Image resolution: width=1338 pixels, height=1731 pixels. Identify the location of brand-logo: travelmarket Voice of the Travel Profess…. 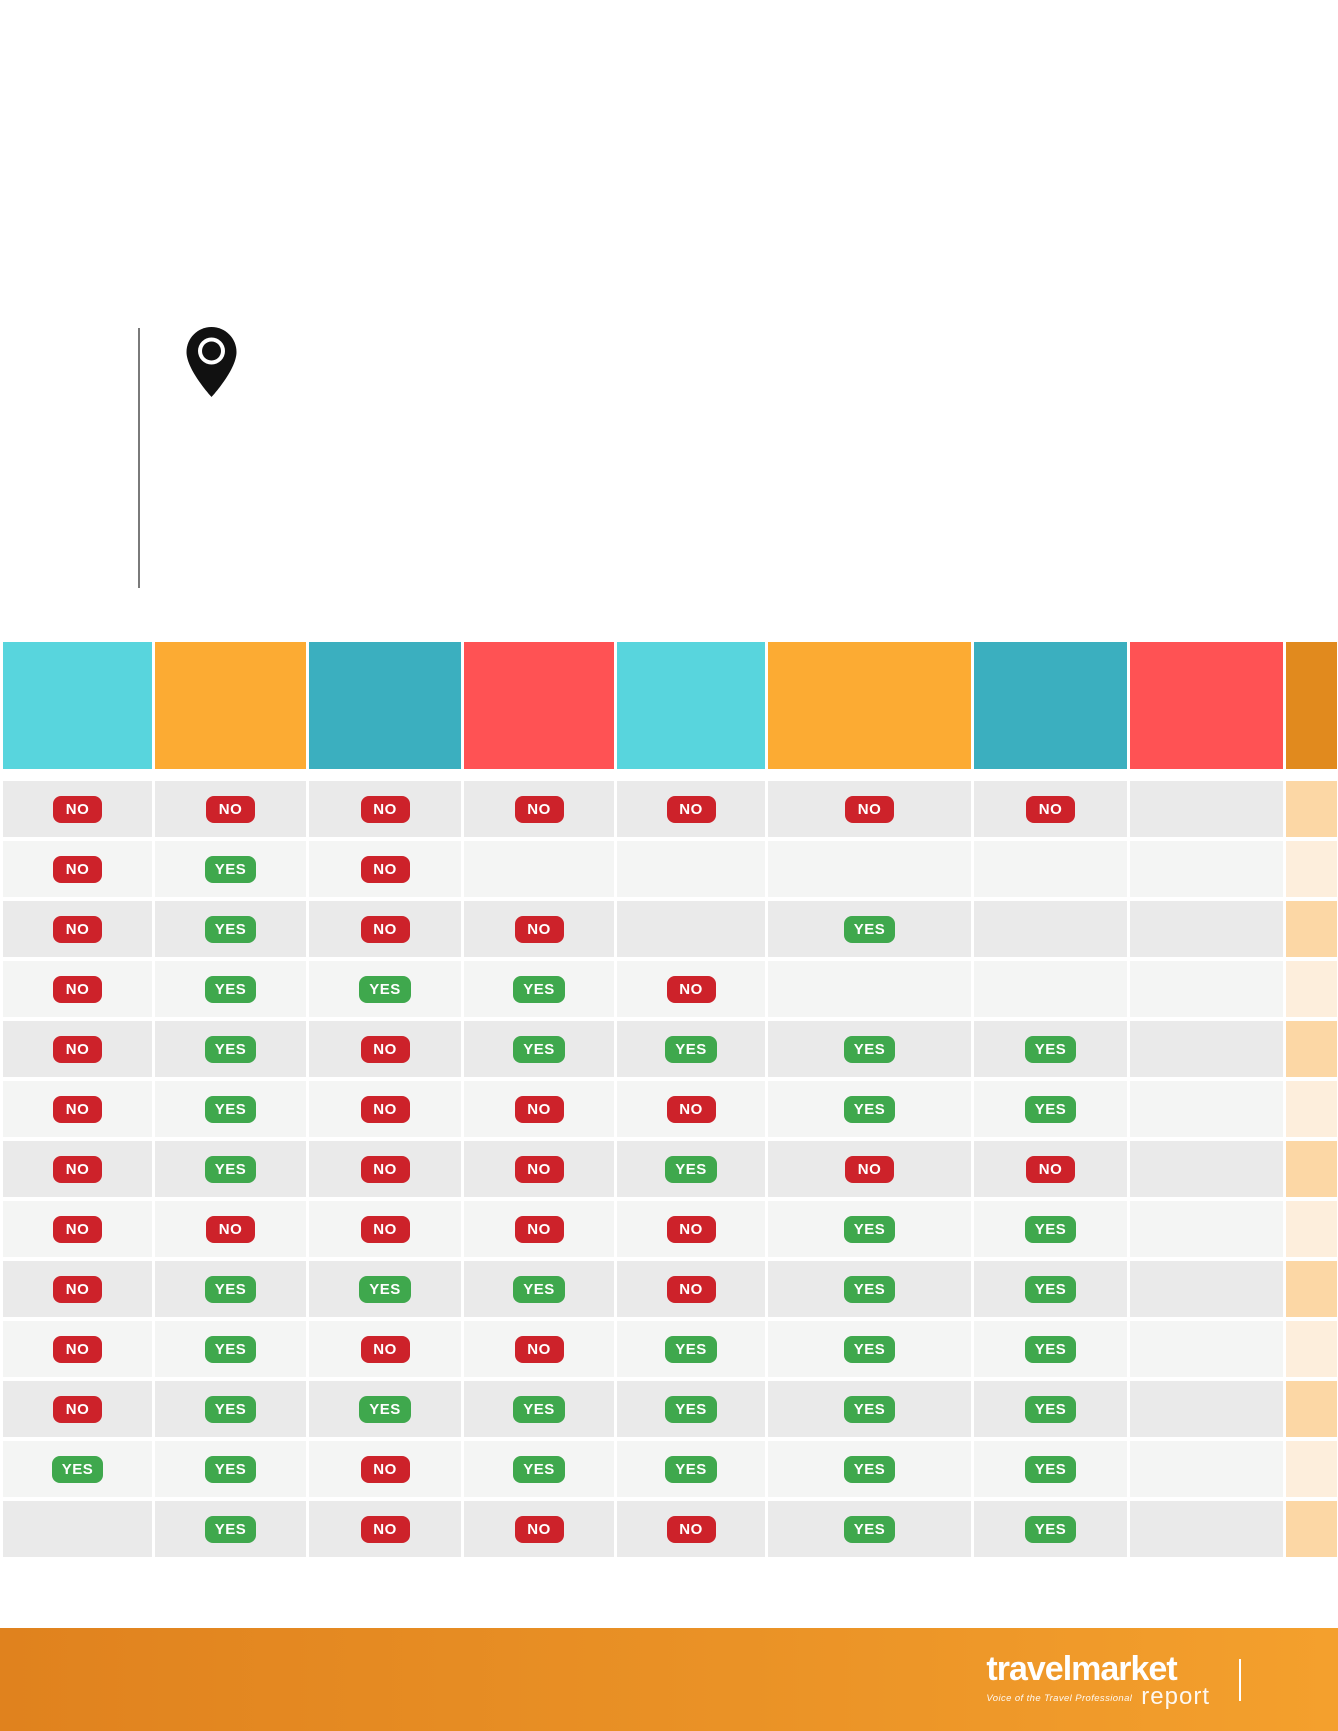
(1098, 1680).